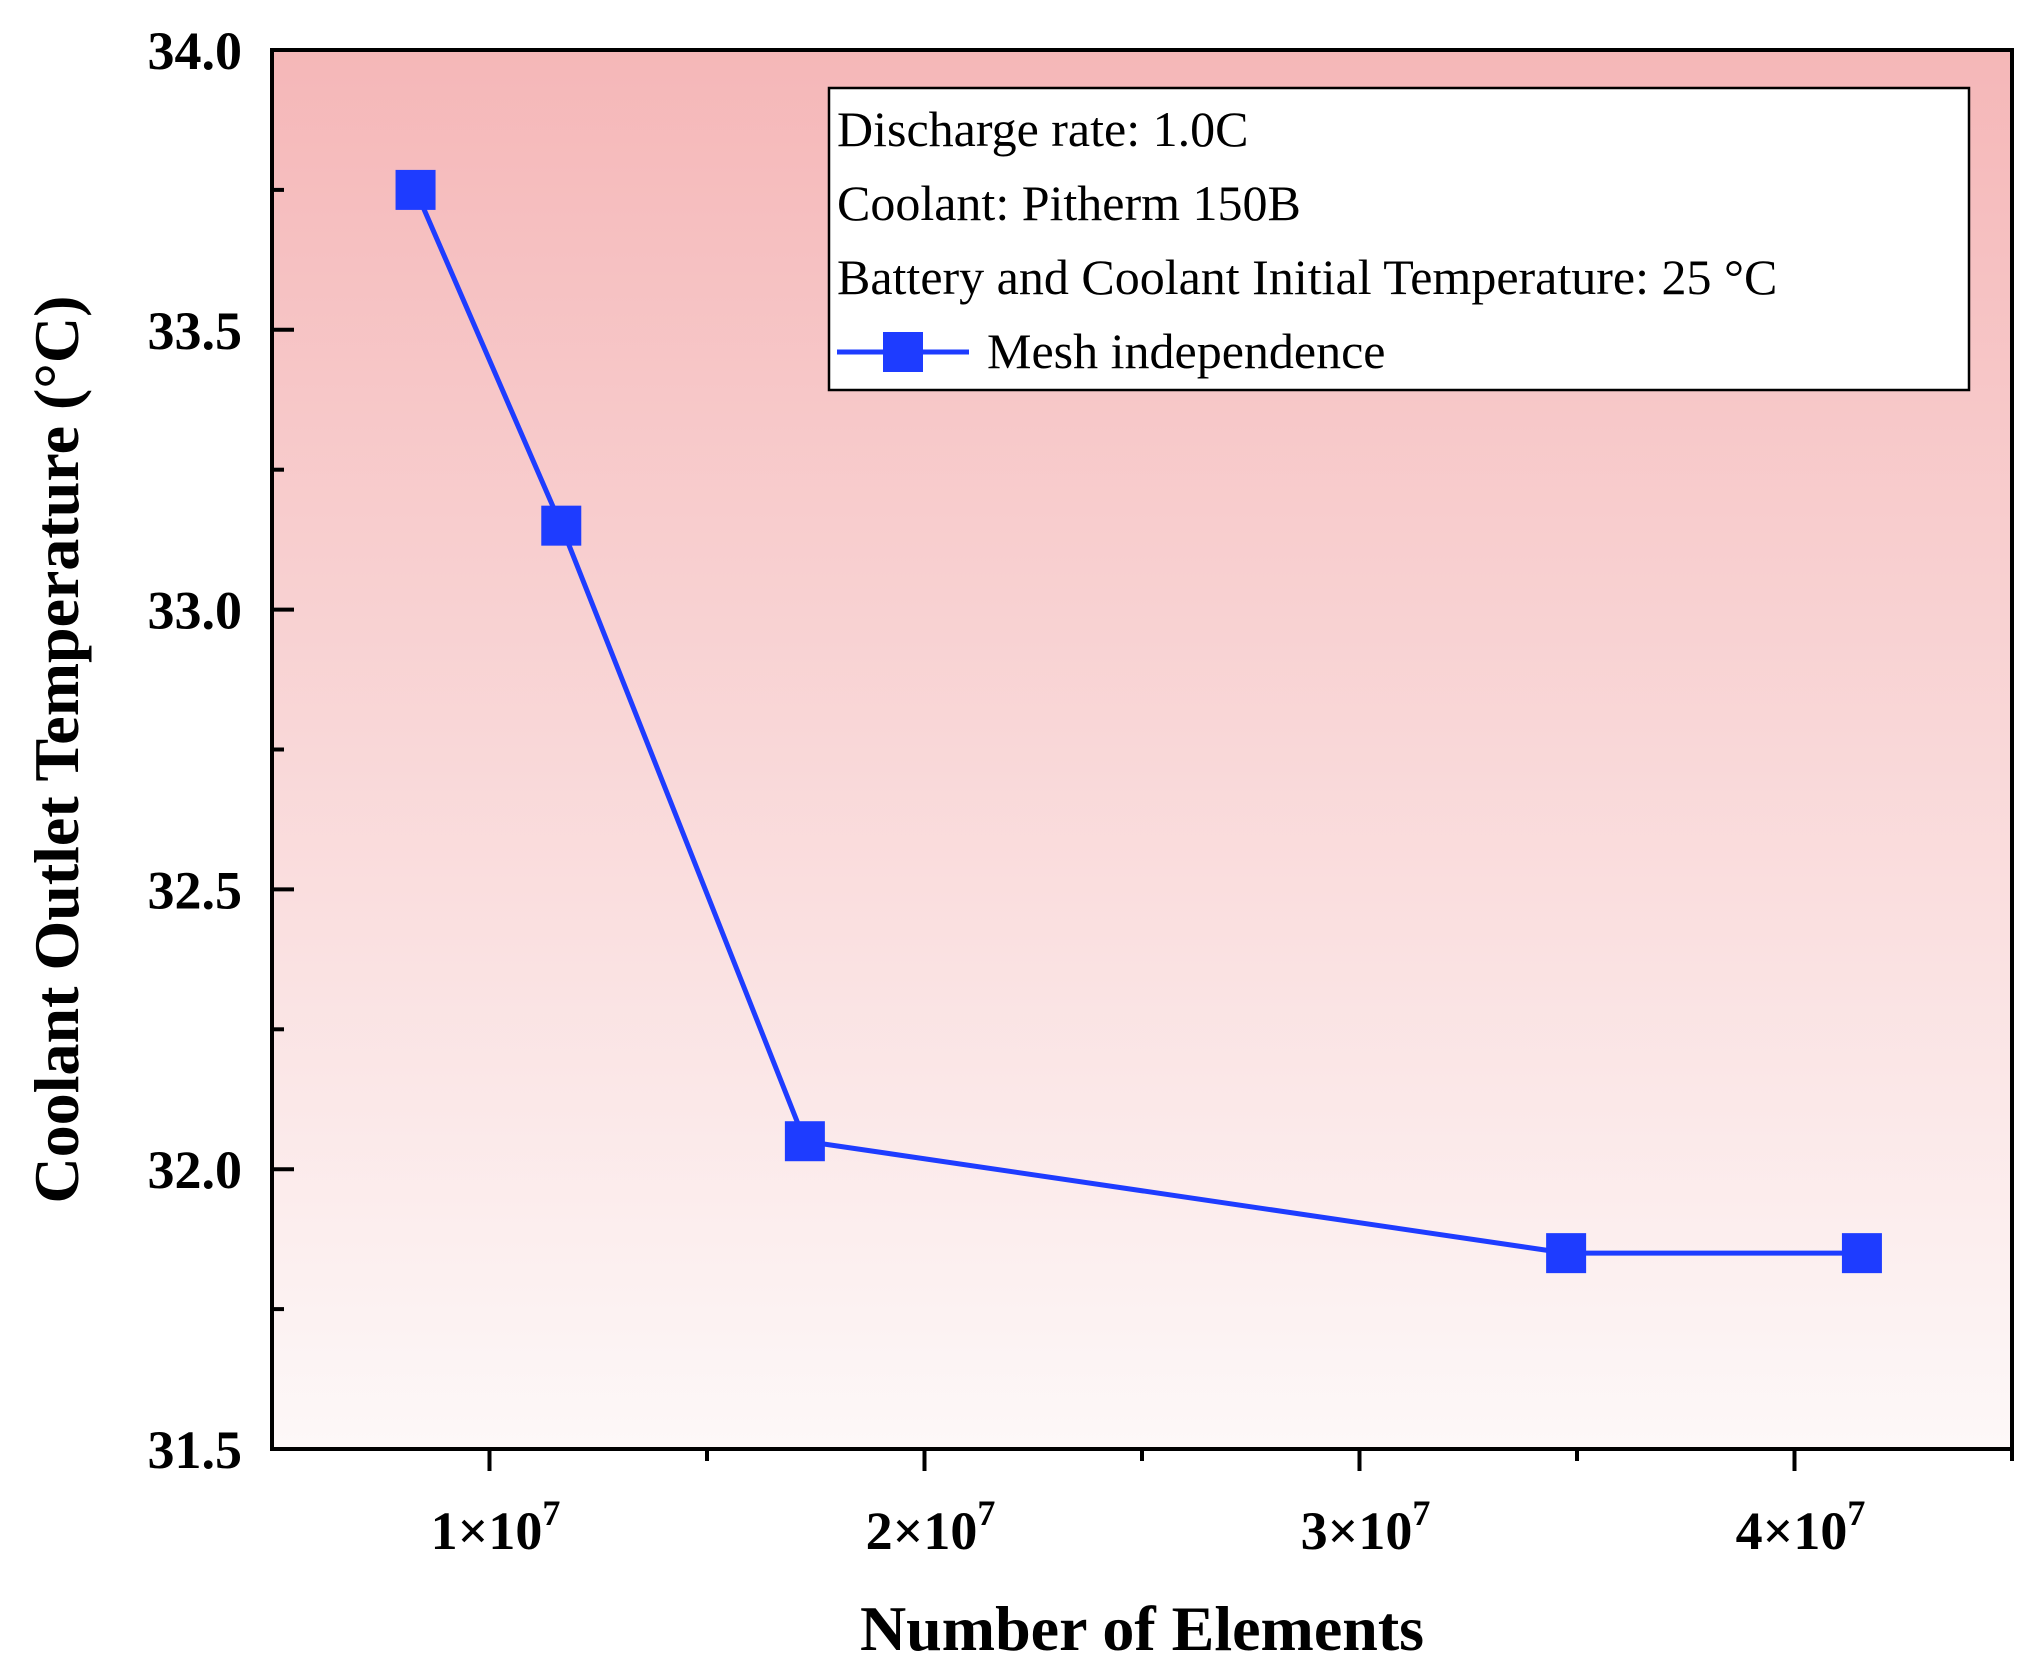 Image resolution: width=2032 pixels, height=1679 pixels. I want to click on y-tick-label: 32.0, so click(195, 1170).